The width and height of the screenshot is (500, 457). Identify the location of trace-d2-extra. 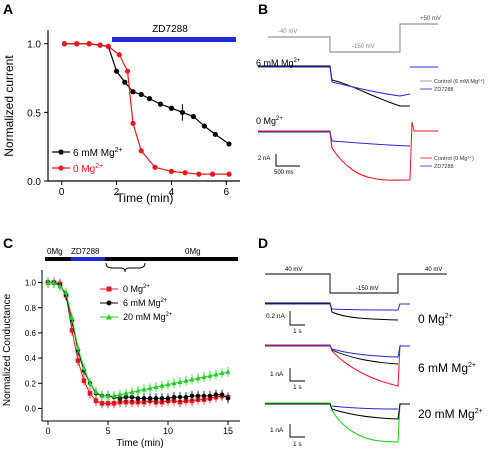
(365, 357).